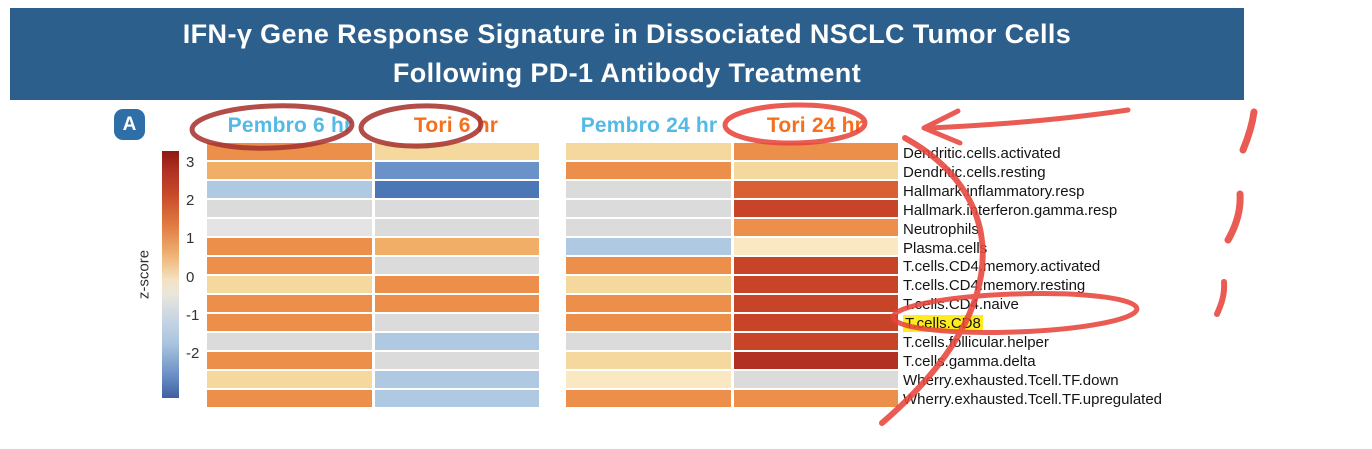 This screenshot has width=1372, height=449. I want to click on column-header-tori-6-hr: Tori 6 hr, so click(456, 125).